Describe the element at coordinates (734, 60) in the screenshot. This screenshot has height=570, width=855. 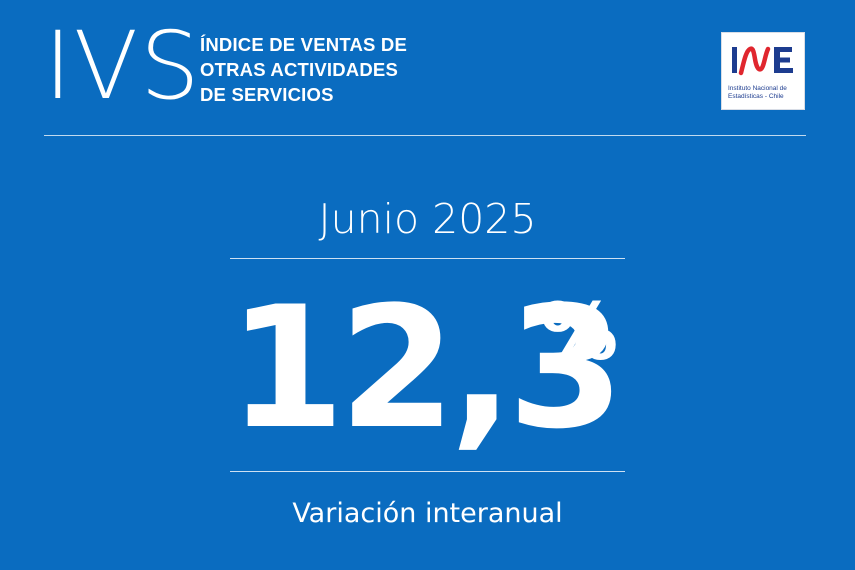
I see `logo-letter-i` at that location.